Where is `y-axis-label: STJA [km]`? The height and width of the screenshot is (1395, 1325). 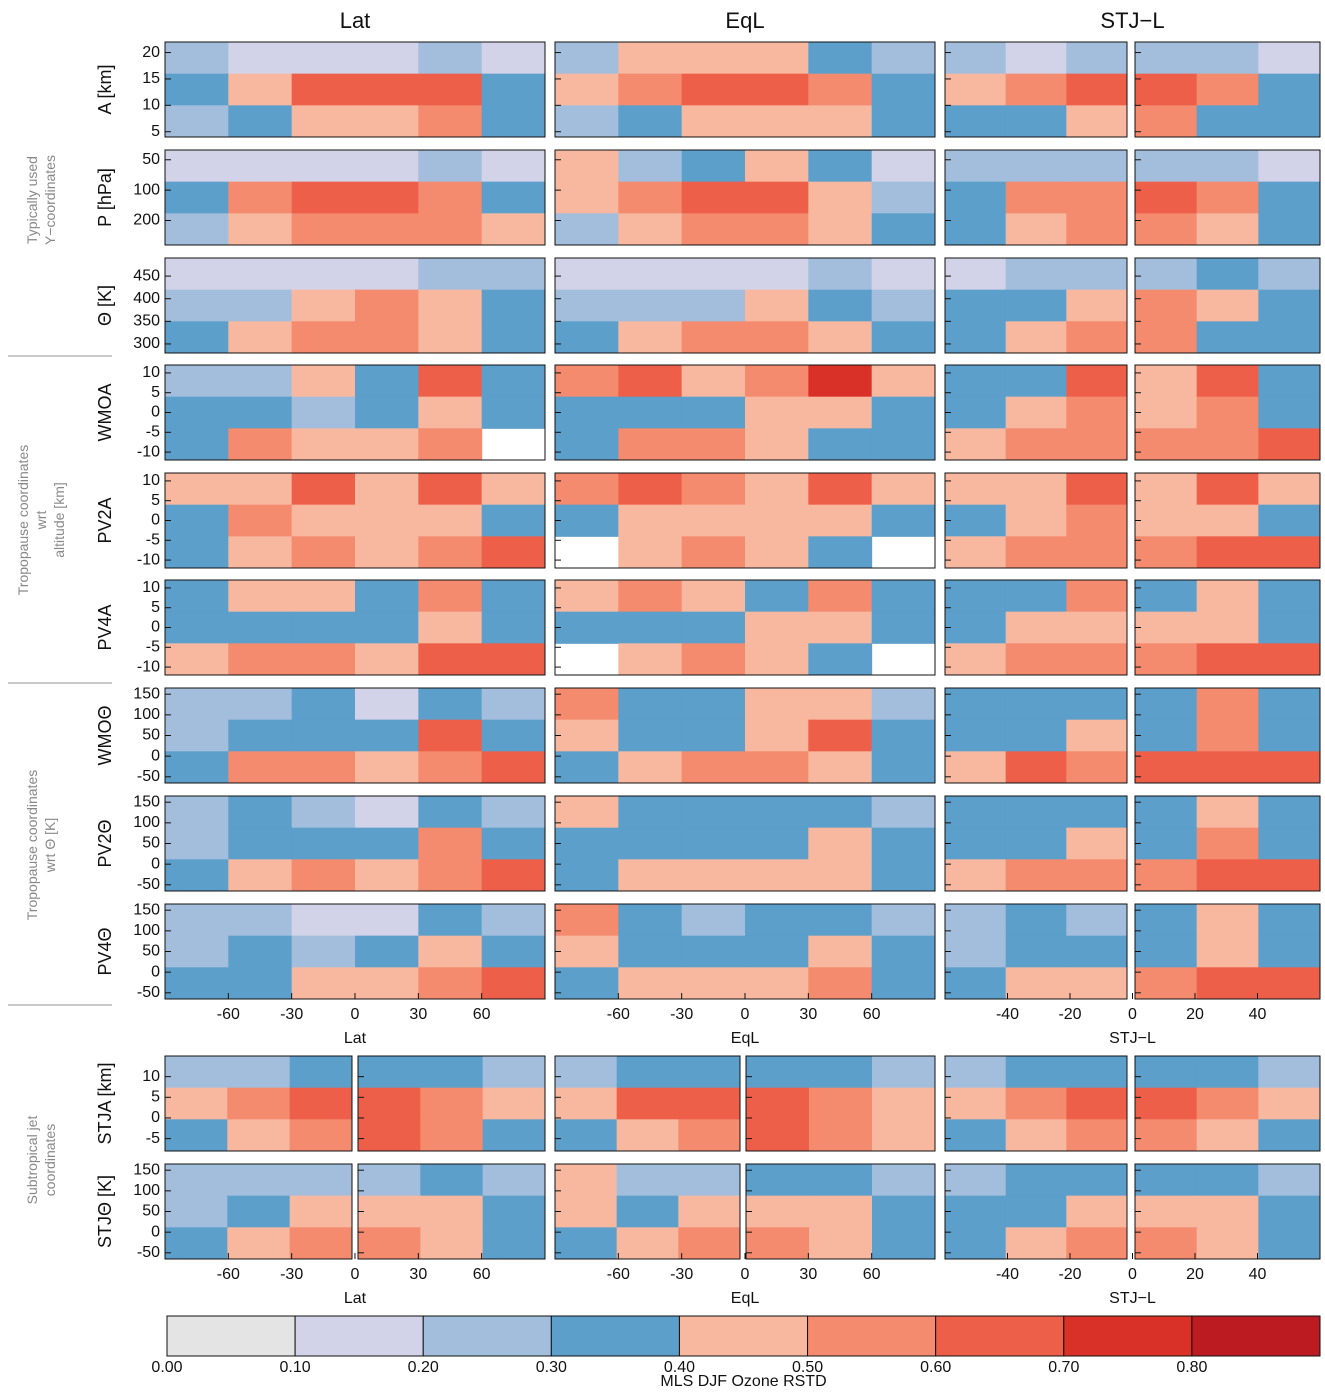
y-axis-label: STJA [km] is located at coordinates (105, 1103).